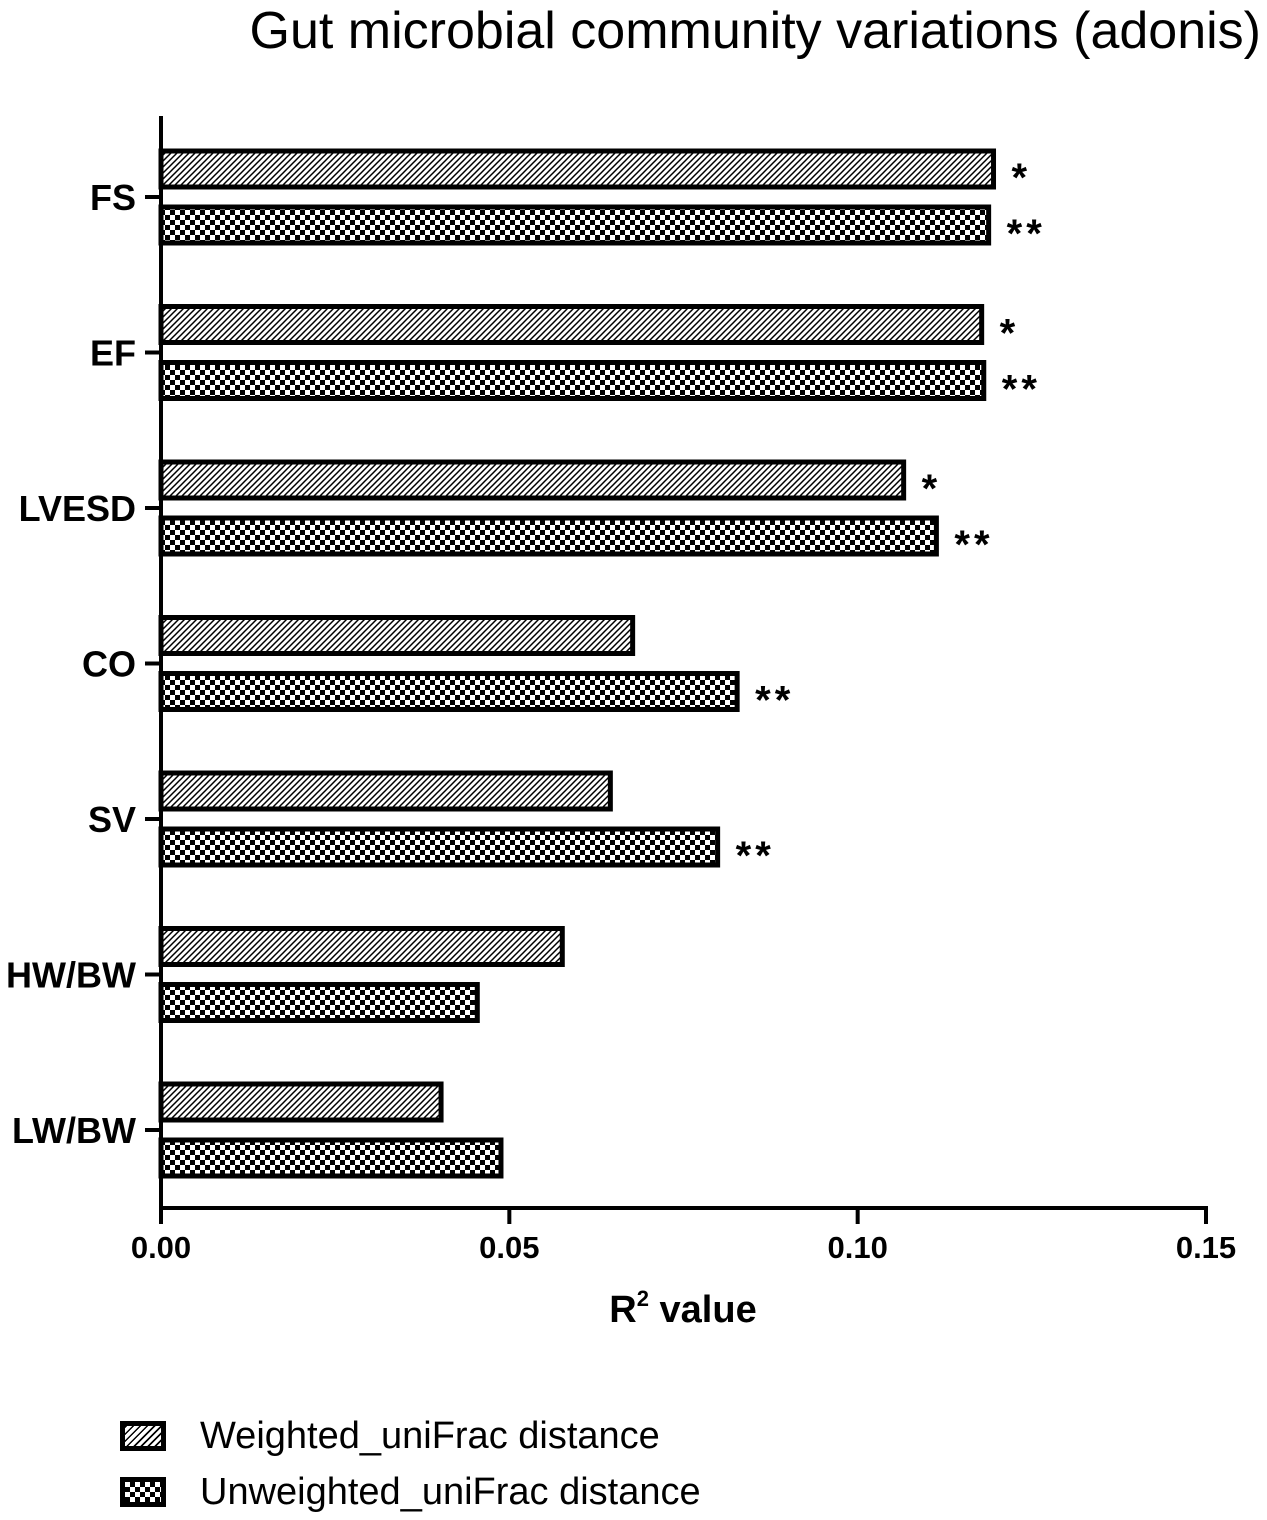 Image resolution: width=1267 pixels, height=1520 pixels. I want to click on legend-item-weighted: Weighted_uniFrac distance, so click(410, 1436).